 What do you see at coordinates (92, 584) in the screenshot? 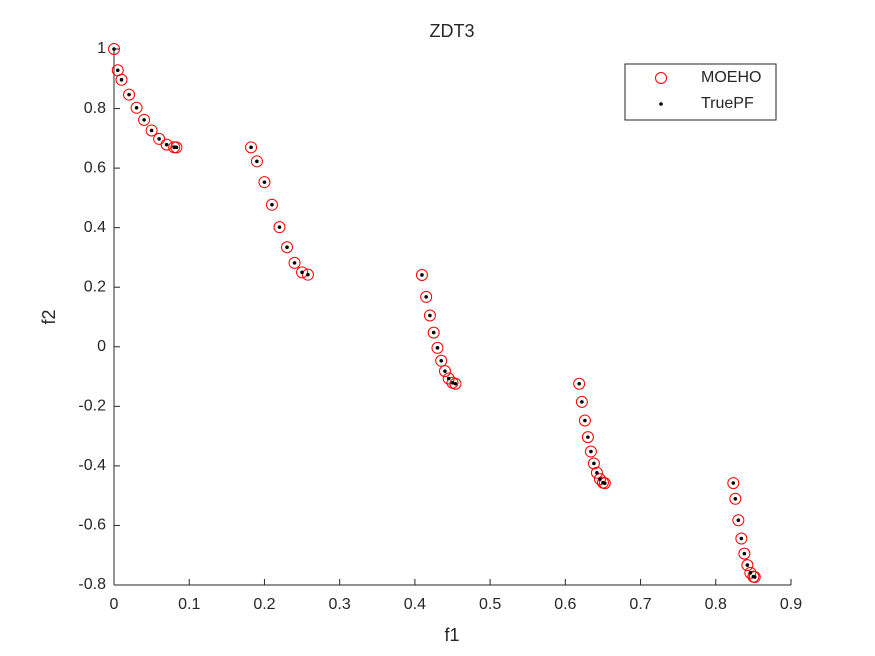
I see `y-tick-label: -0.8` at bounding box center [92, 584].